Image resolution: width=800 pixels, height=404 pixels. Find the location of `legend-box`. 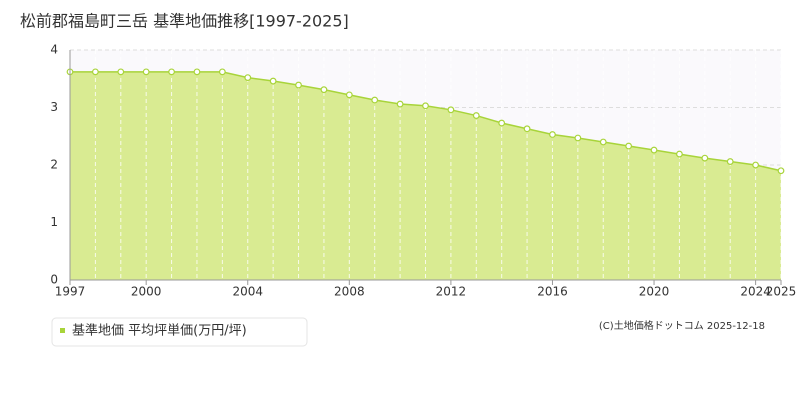

legend-box is located at coordinates (179, 332).